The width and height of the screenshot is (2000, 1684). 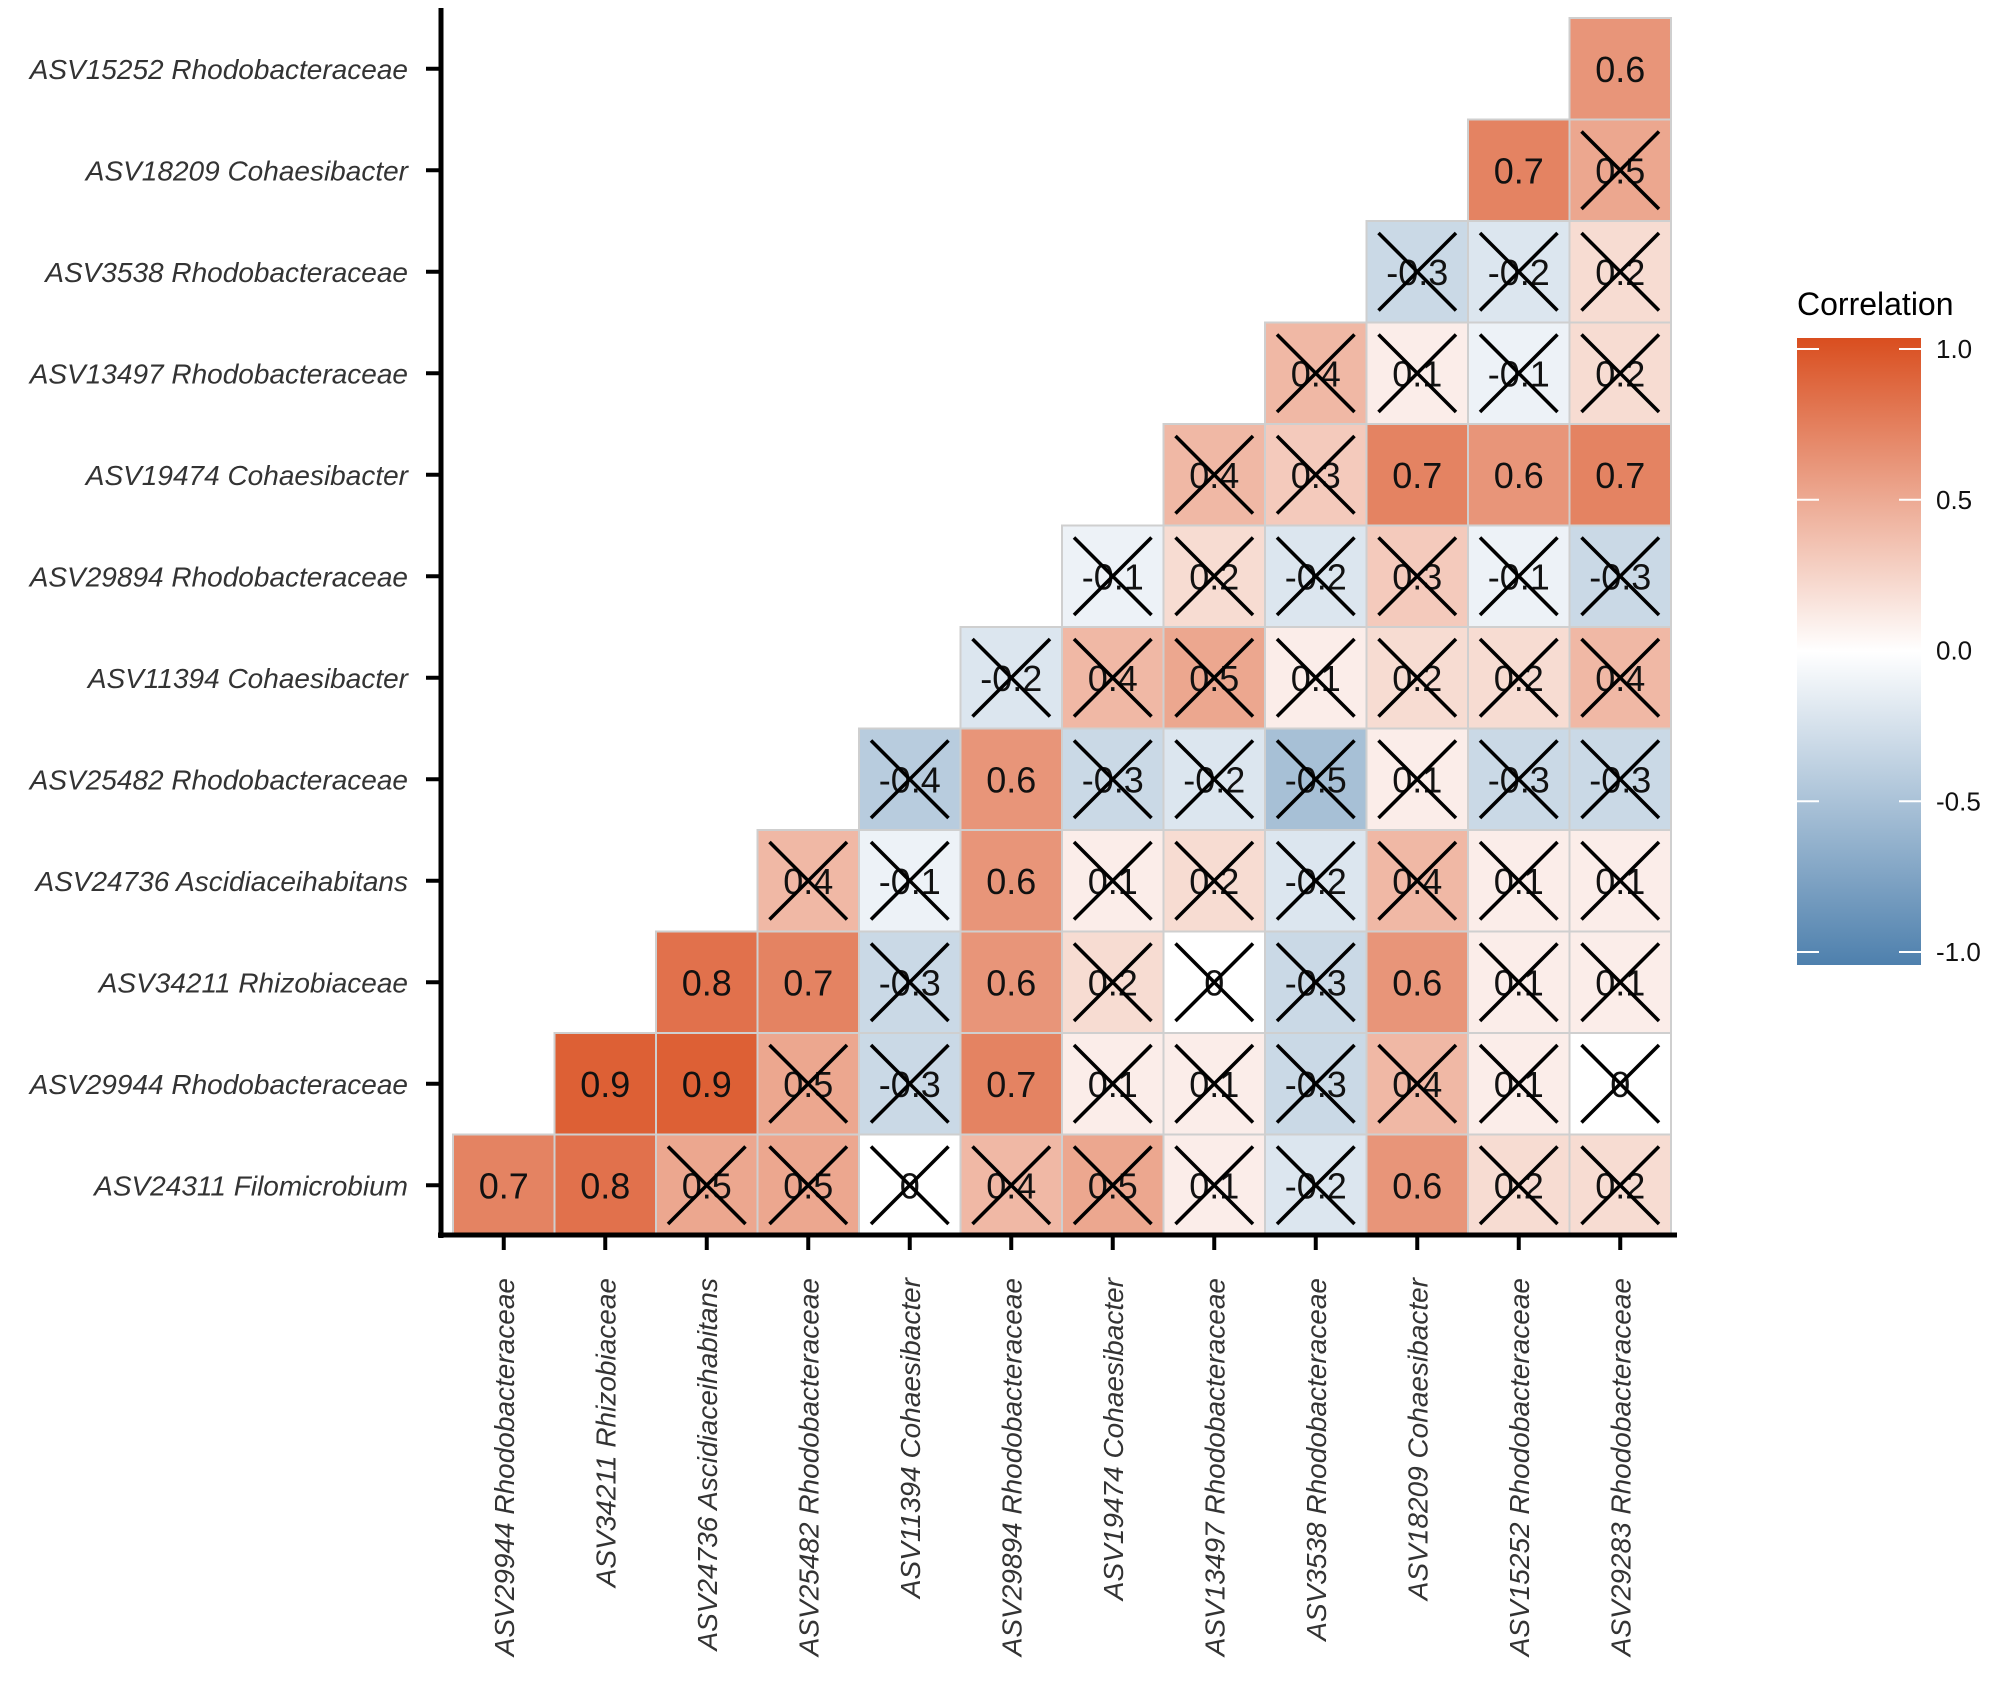 I want to click on x-tick-label: ASV18209 Cohaesibacter, so click(x=1417, y=1439).